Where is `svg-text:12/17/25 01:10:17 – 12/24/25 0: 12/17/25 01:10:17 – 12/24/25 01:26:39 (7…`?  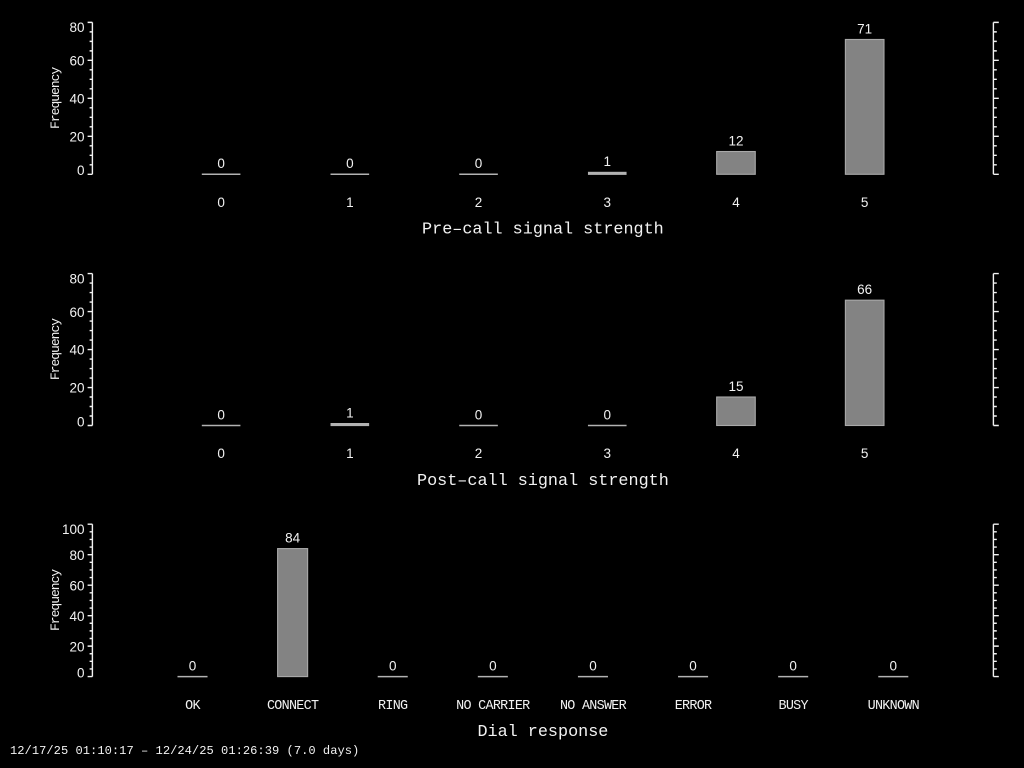 svg-text:12/17/25 01:10:17 – 12/24/25 0: 12/17/25 01:10:17 – 12/24/25 01:26:39 (7… is located at coordinates (184, 751).